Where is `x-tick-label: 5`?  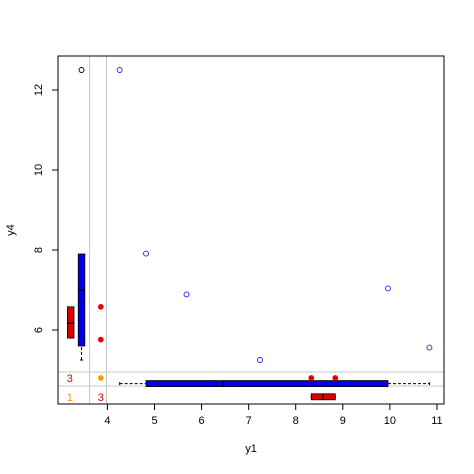 x-tick-label: 5 is located at coordinates (154, 421).